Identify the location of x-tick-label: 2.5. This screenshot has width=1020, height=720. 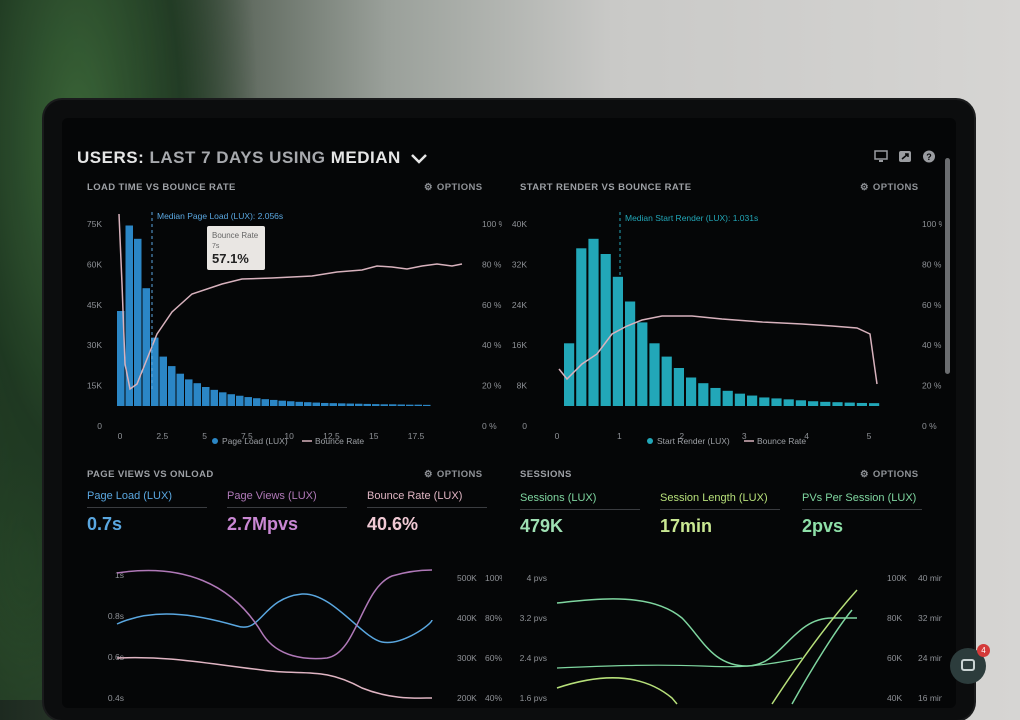
(162, 436).